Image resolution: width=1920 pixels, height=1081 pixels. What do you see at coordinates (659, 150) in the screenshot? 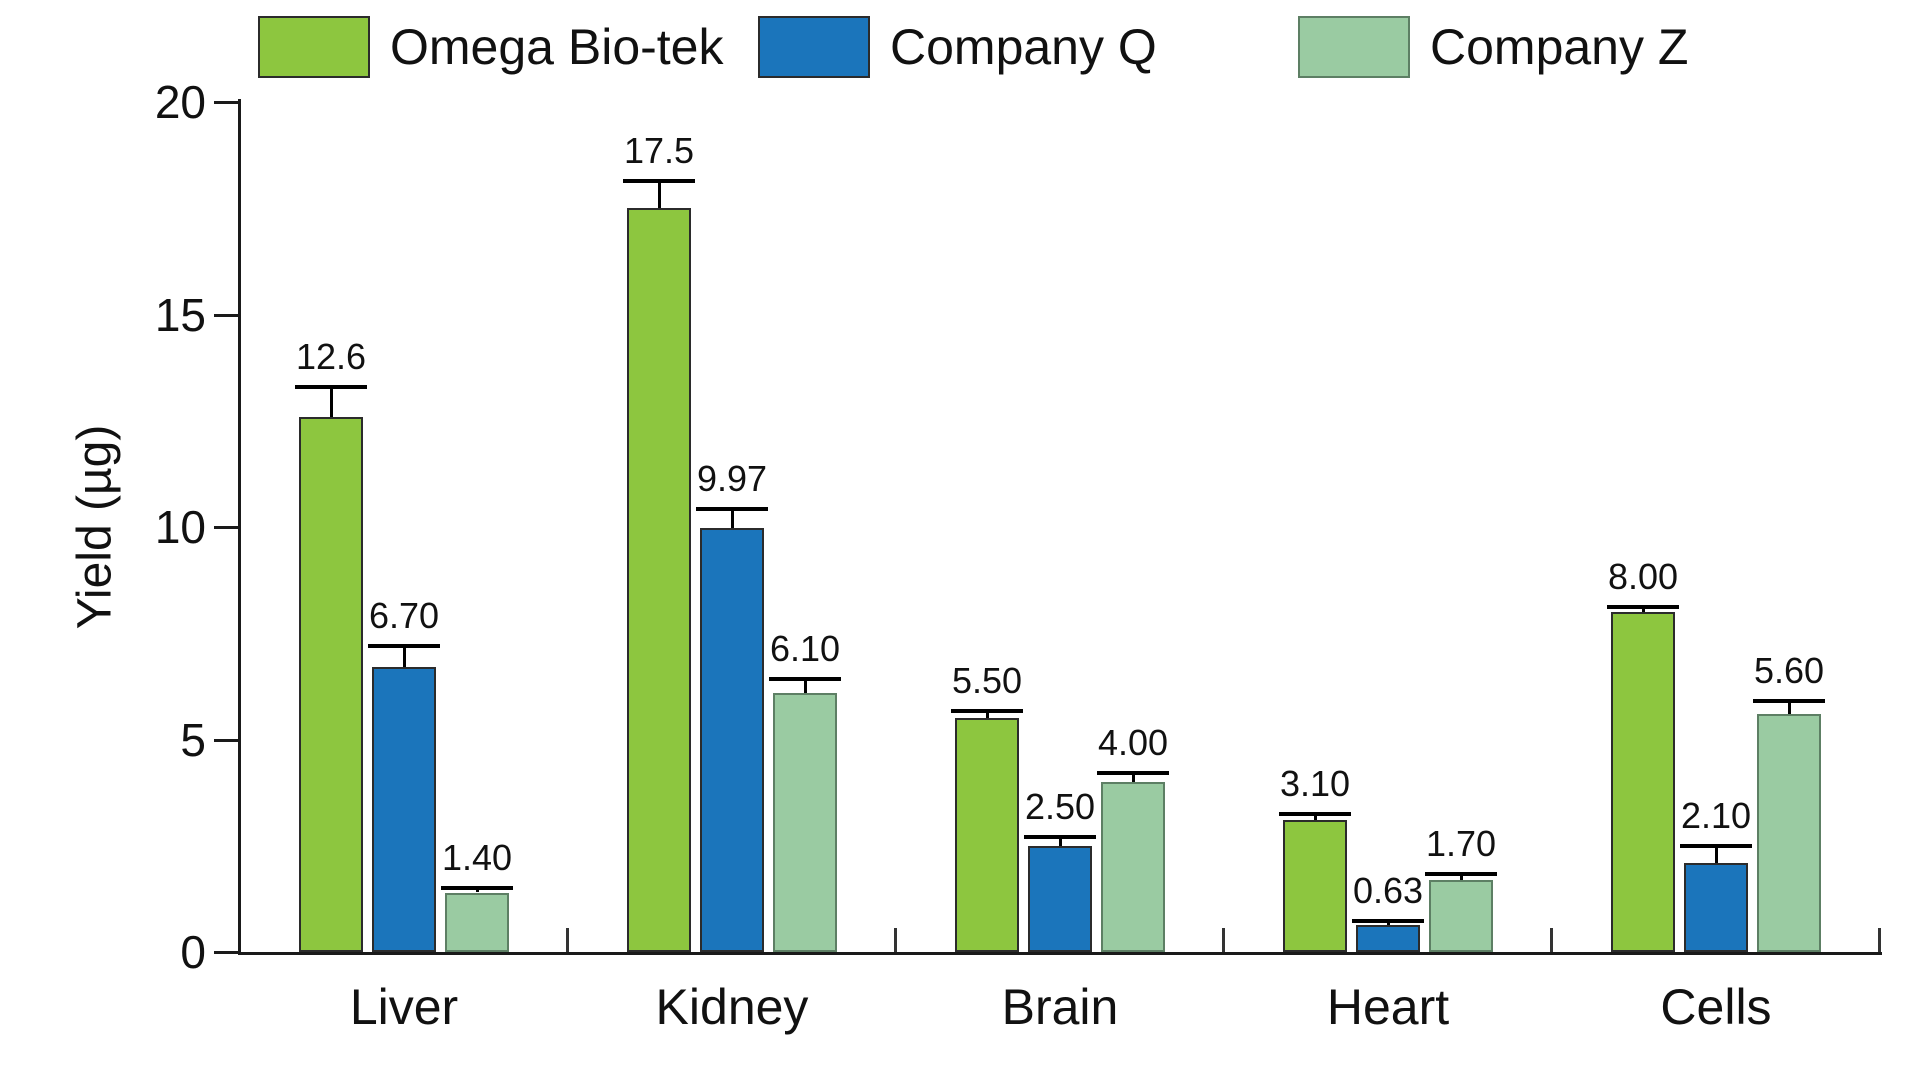
I see `value-label: 17.5` at bounding box center [659, 150].